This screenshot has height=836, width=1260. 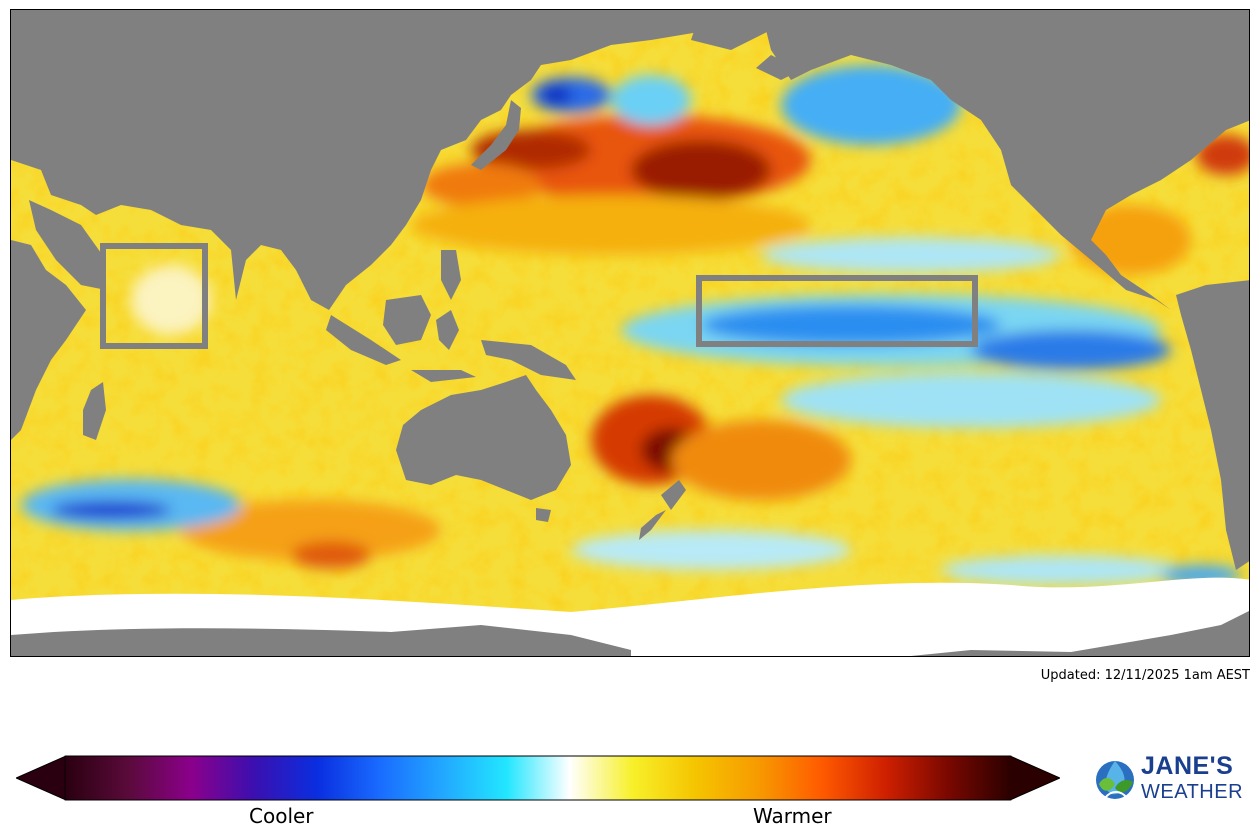 I want to click on highlight-box-indian-ocean, so click(x=154, y=296).